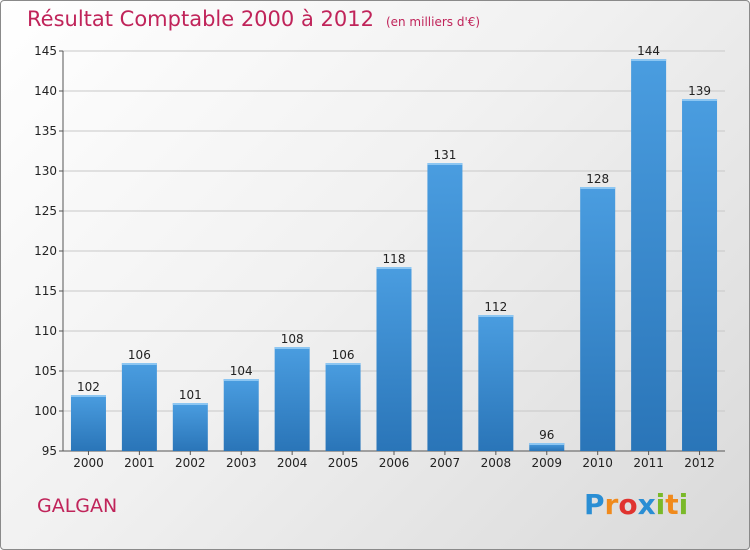  Describe the element at coordinates (77, 506) in the screenshot. I see `commune-name: GALGAN` at that location.